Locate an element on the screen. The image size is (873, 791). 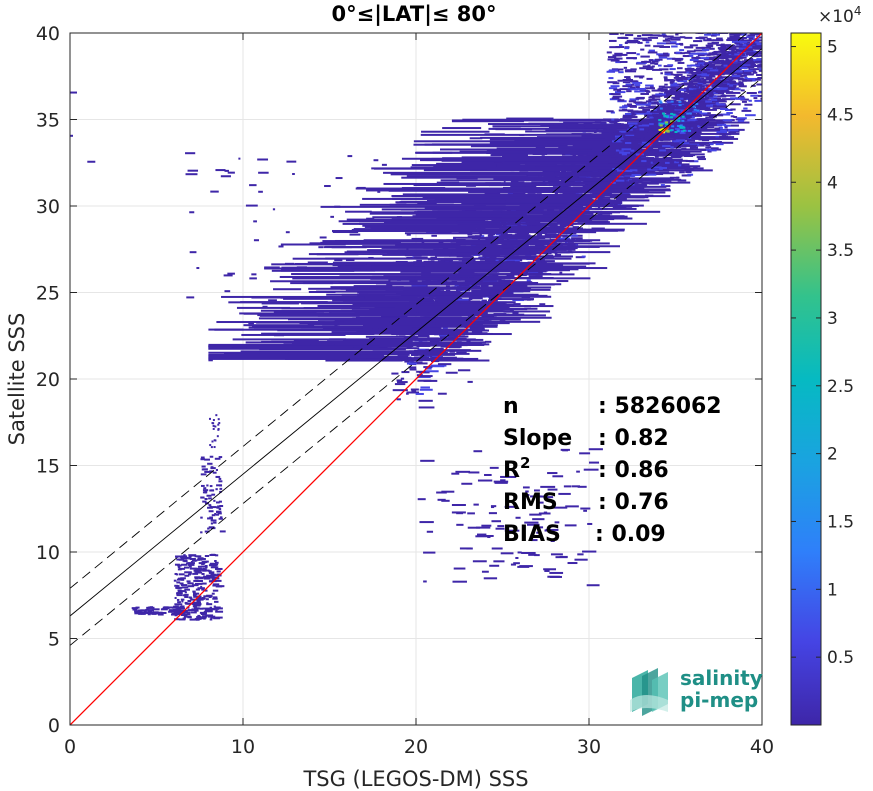
x-tick-label: 0 is located at coordinates (70, 747).